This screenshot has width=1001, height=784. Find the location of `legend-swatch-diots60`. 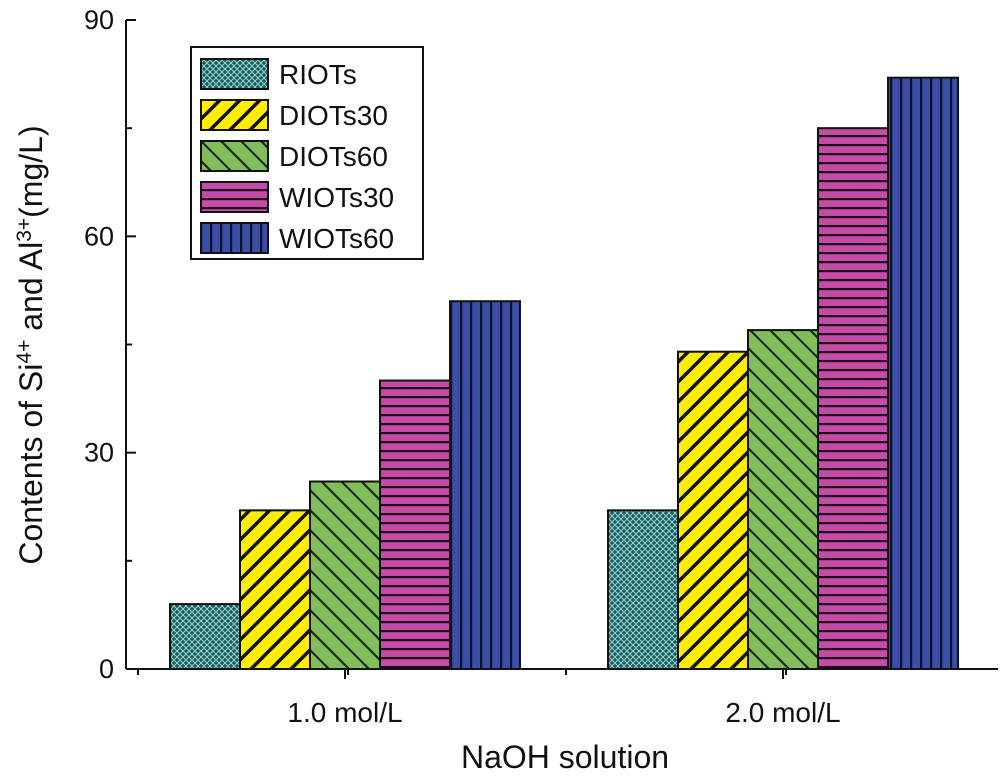

legend-swatch-diots60 is located at coordinates (234, 156).